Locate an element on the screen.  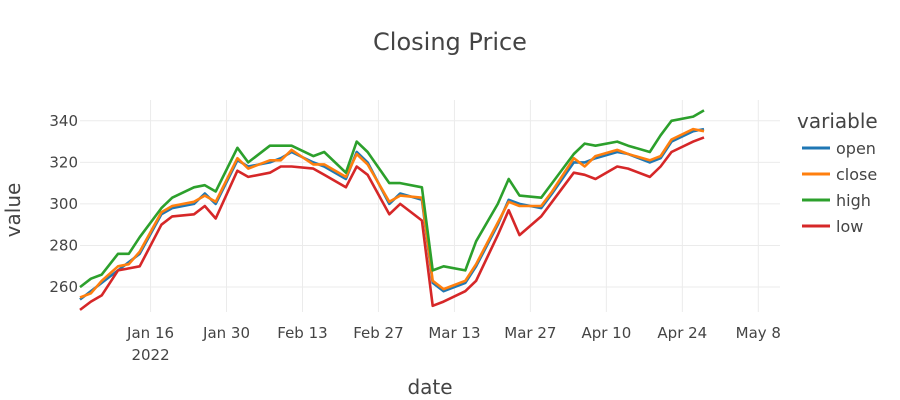
x-tick-year-label: 2022 is located at coordinates (150, 355).